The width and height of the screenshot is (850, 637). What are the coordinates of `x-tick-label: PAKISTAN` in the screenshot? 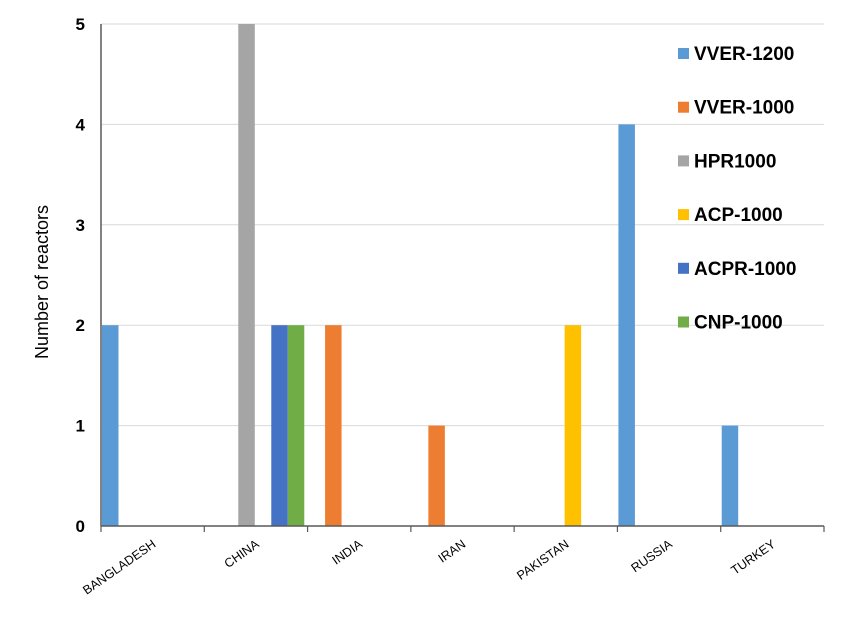 It's located at (542, 560).